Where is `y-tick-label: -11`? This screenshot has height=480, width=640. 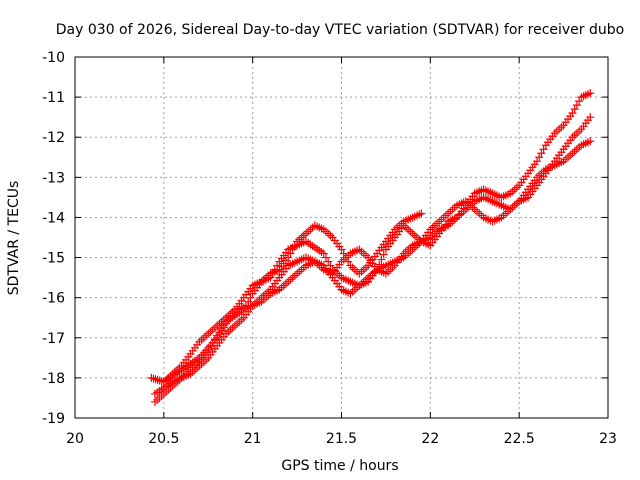 y-tick-label: -11 is located at coordinates (53, 98).